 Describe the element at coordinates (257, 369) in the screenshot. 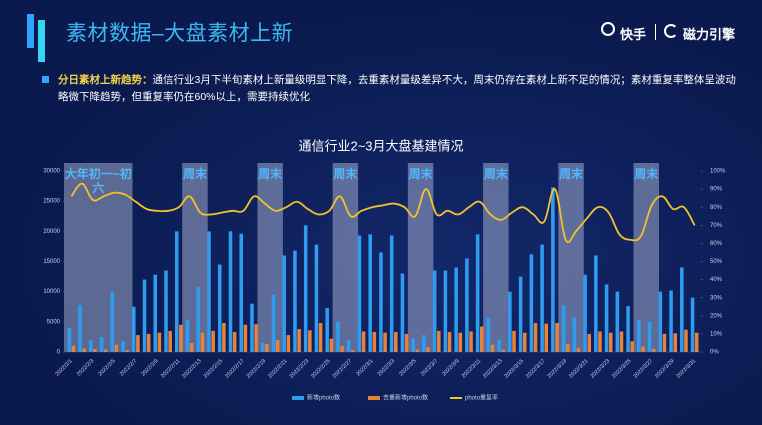

I see `x-tick-label: 2022/2/19` at that location.